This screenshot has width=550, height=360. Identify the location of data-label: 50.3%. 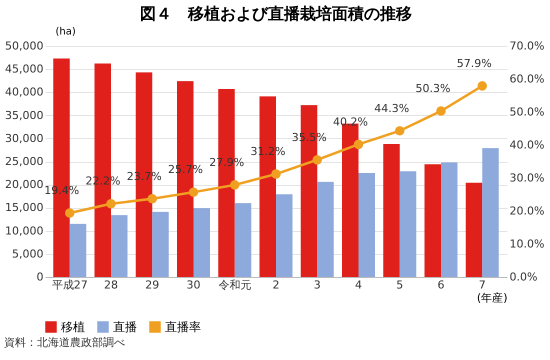
(433, 89).